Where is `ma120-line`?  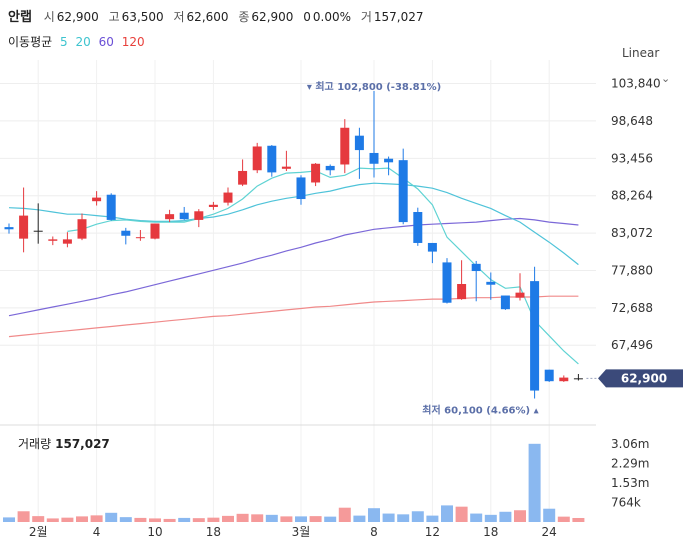 ma120-line is located at coordinates (293, 316).